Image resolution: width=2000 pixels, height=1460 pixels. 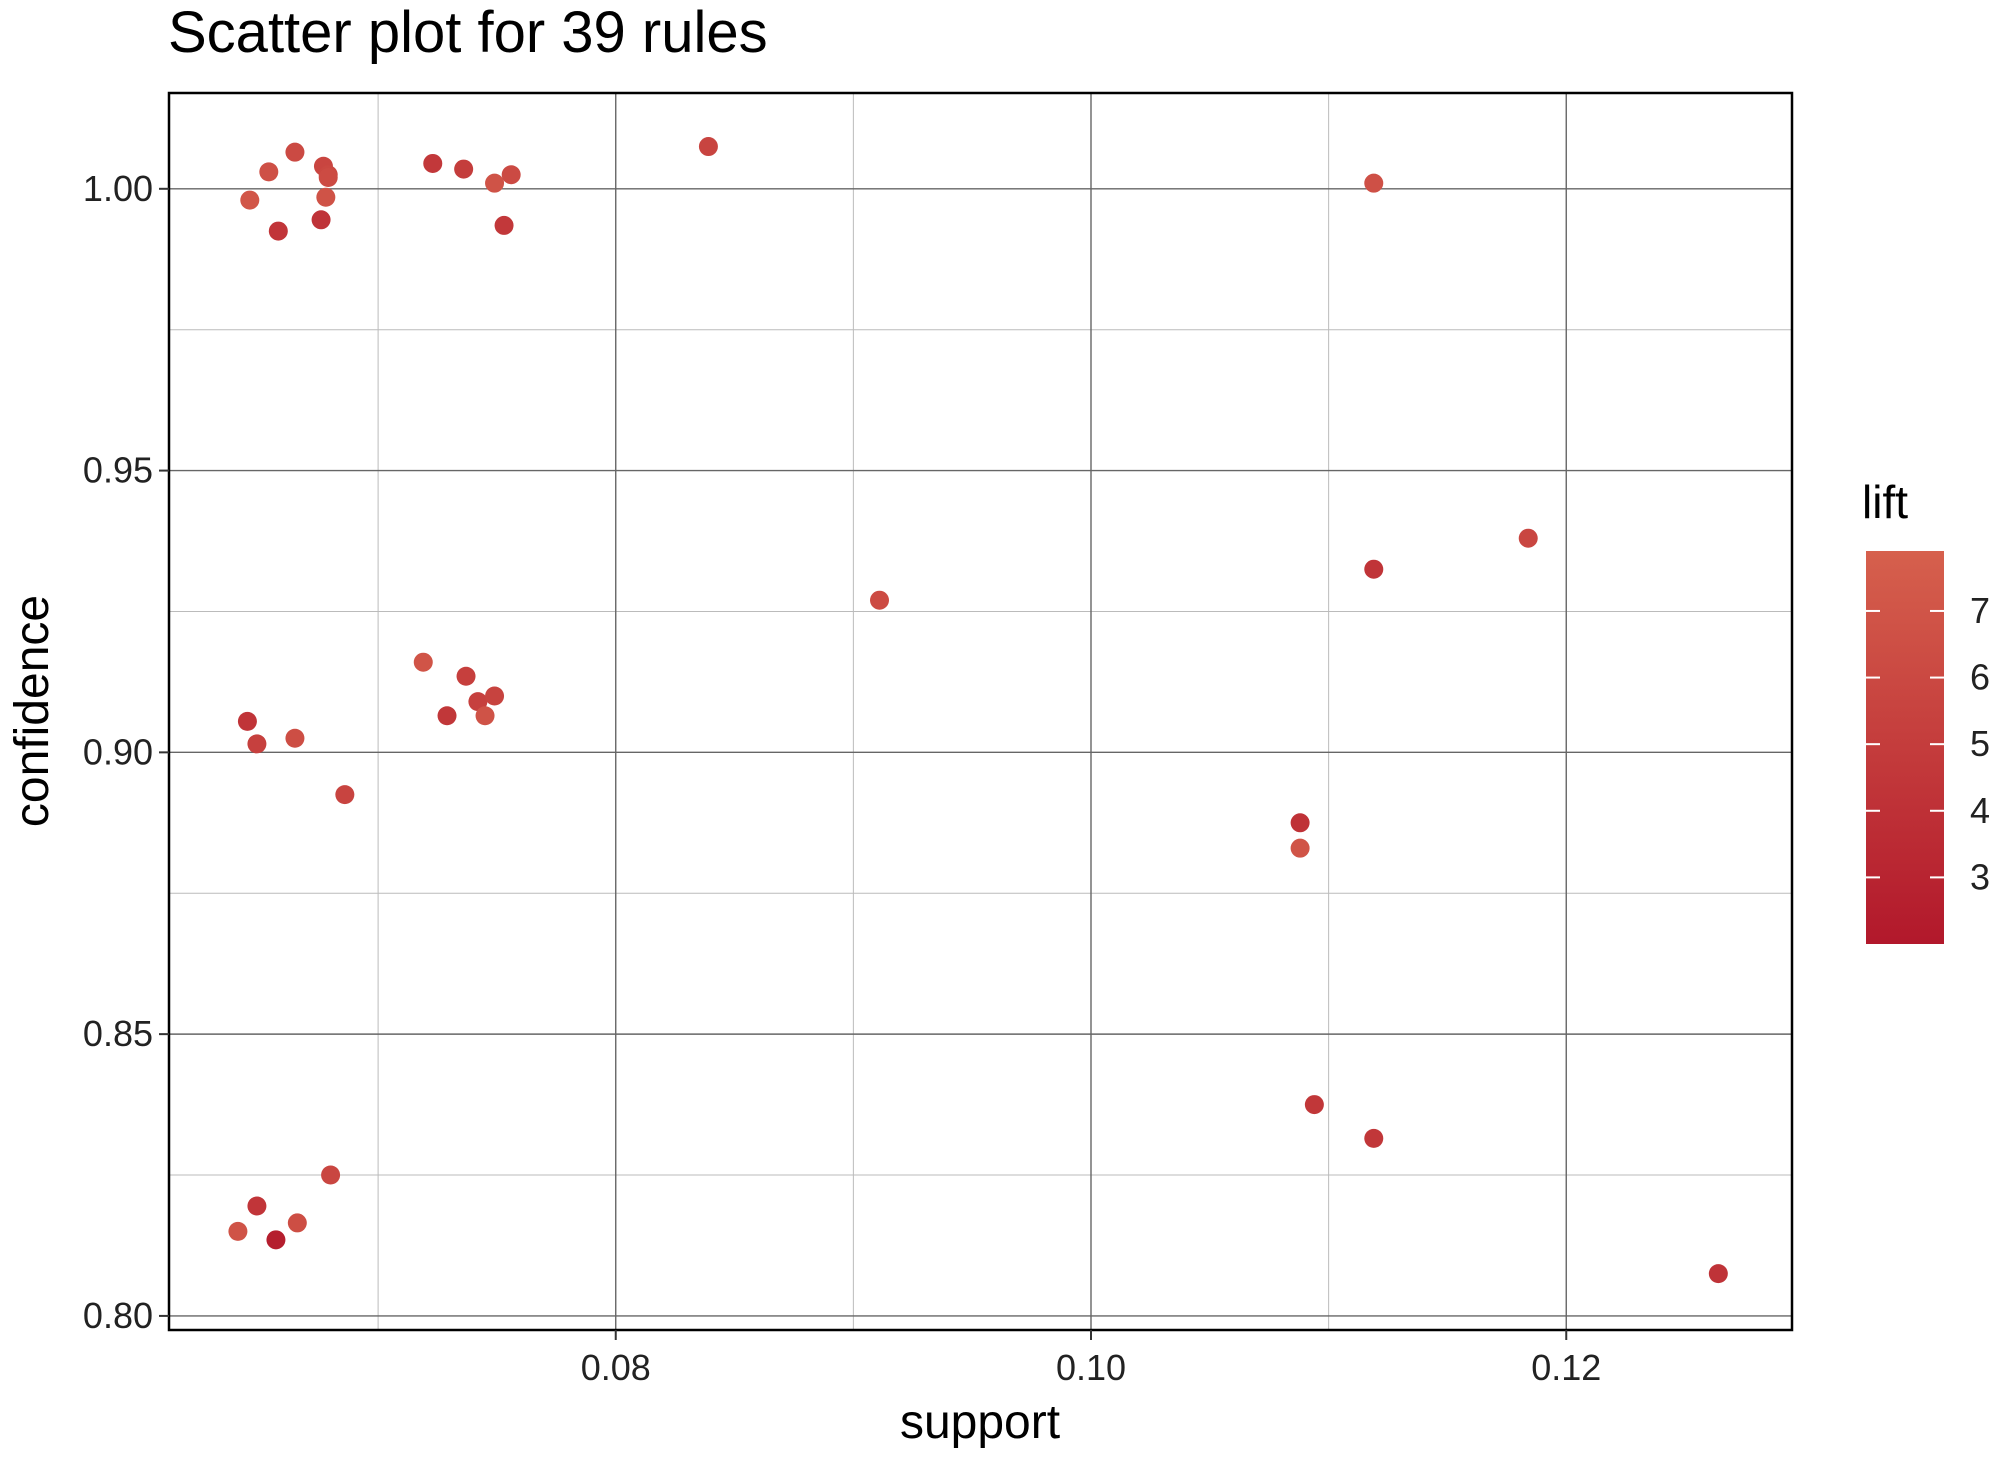 I want to click on legend-tick-label: 6, so click(x=1980, y=677).